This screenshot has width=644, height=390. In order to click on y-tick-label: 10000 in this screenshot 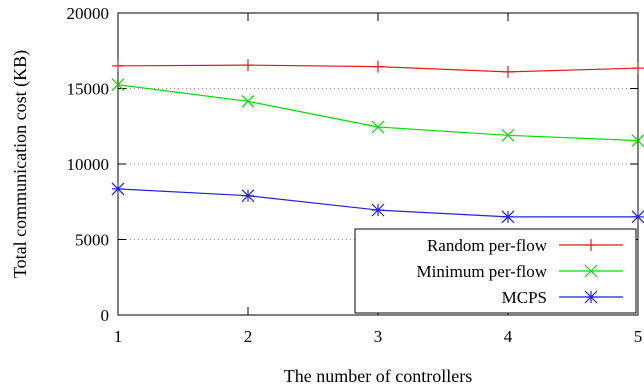, I will do `click(88, 164)`.